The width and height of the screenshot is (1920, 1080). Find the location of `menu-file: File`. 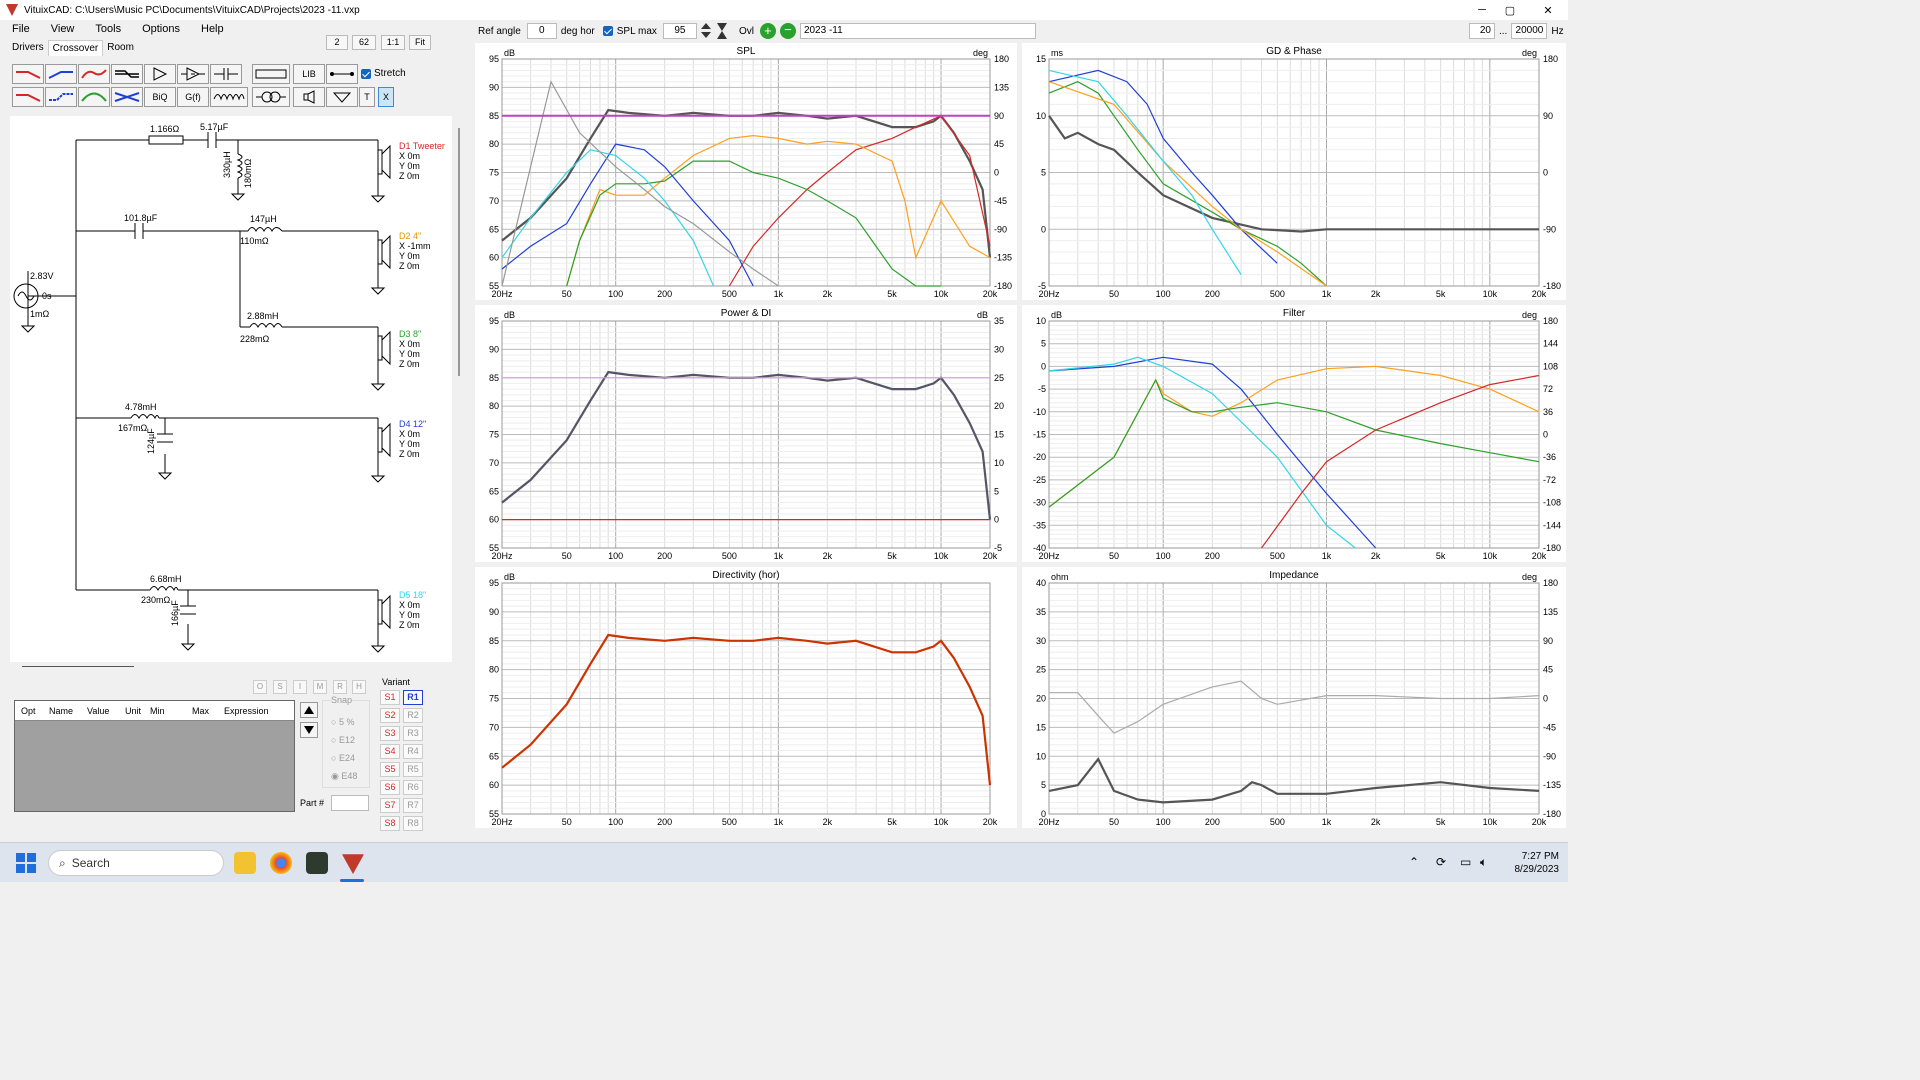

menu-file: File is located at coordinates (21, 29).